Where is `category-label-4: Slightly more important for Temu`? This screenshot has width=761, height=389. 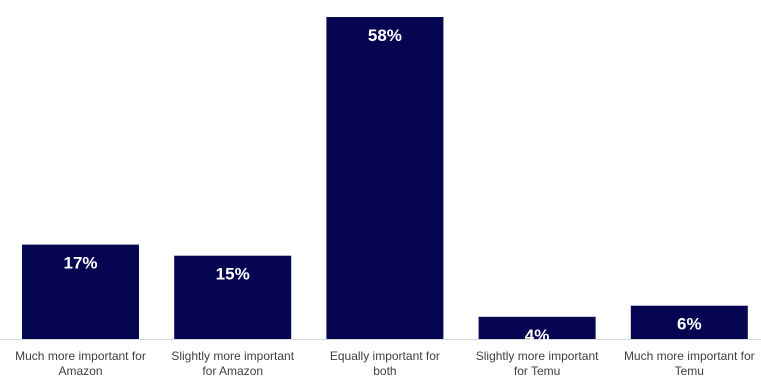 category-label-4: Slightly more important for Temu is located at coordinates (537, 363).